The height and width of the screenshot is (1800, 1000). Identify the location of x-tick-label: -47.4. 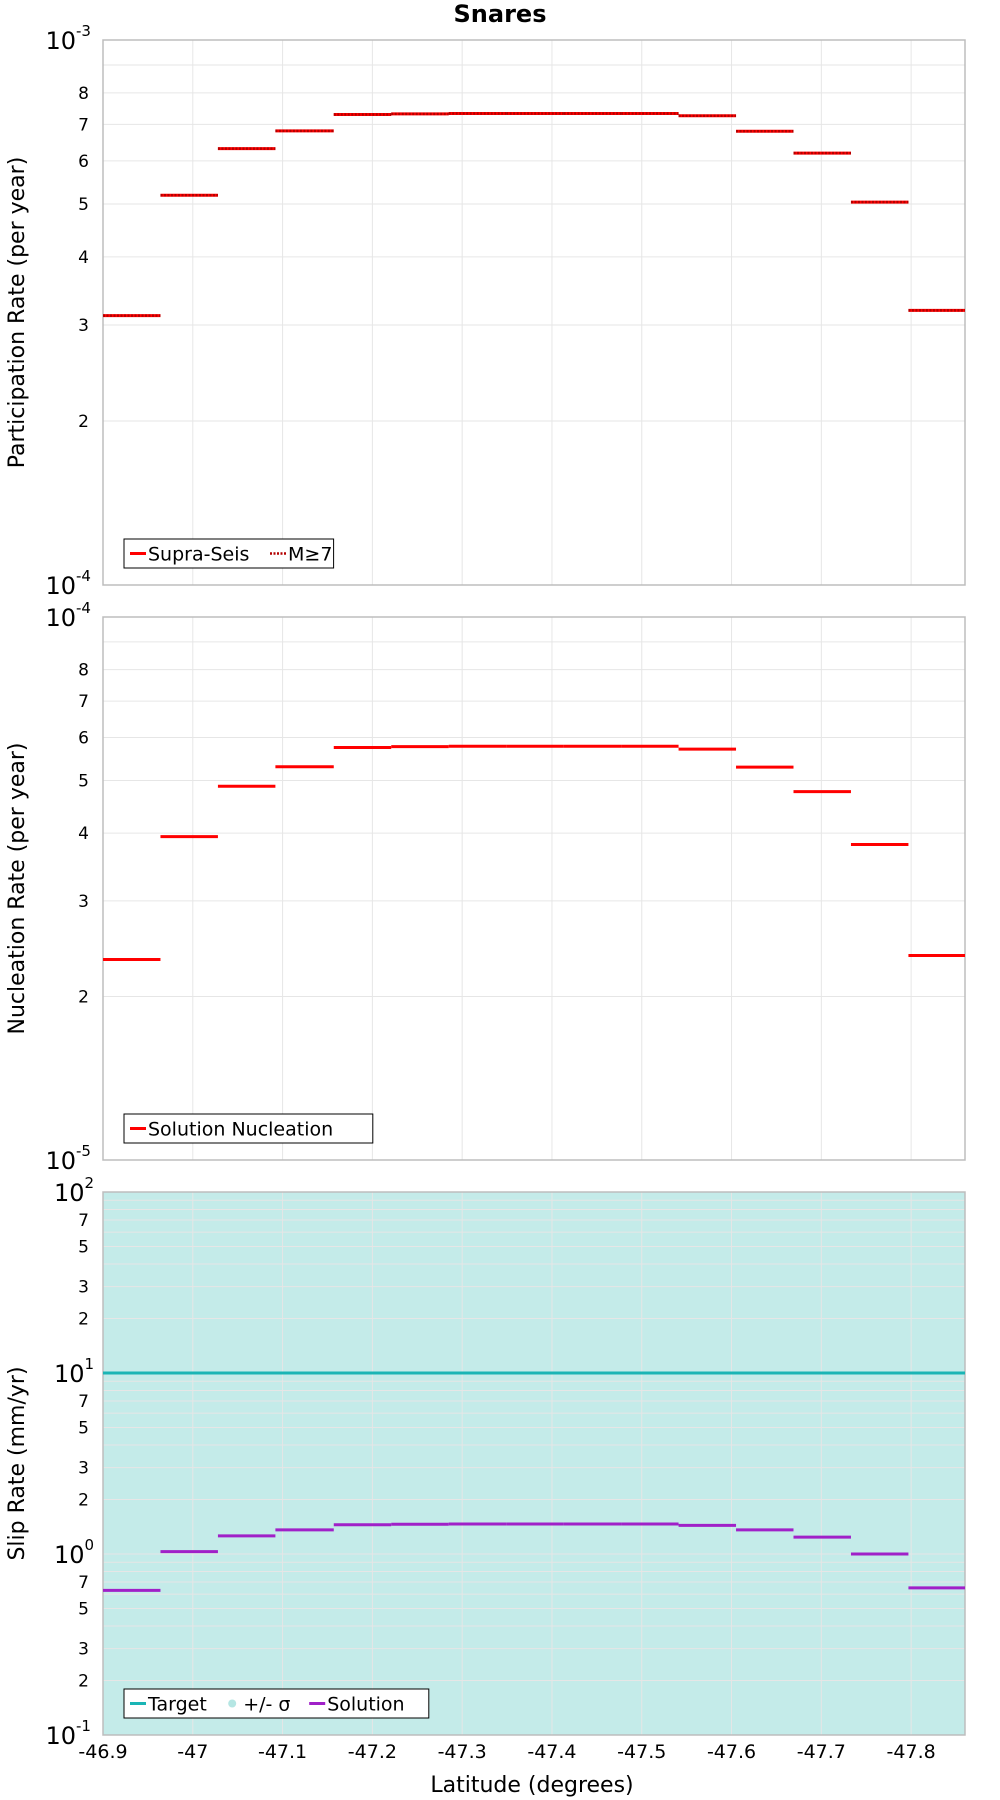
(551, 1752).